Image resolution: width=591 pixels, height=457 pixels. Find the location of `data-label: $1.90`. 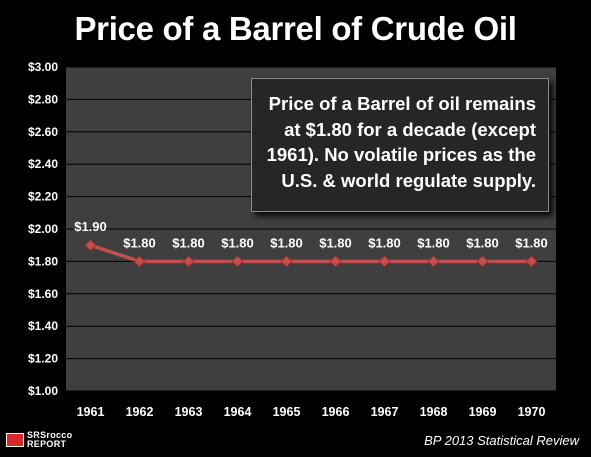

data-label: $1.90 is located at coordinates (90, 226).